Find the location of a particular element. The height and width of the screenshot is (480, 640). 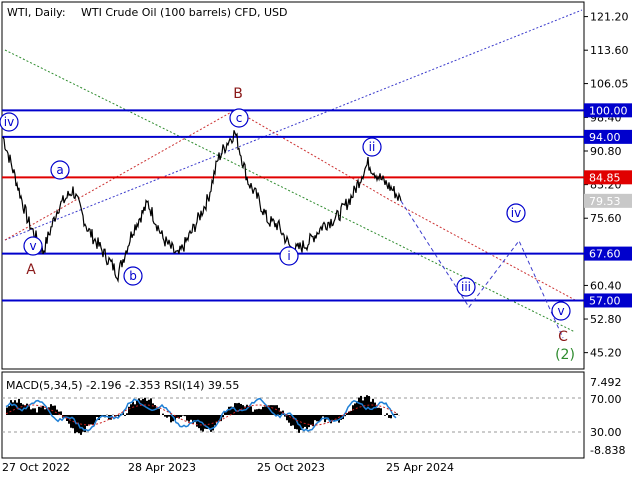

y-tick-label: 121.20 is located at coordinates (609, 17).